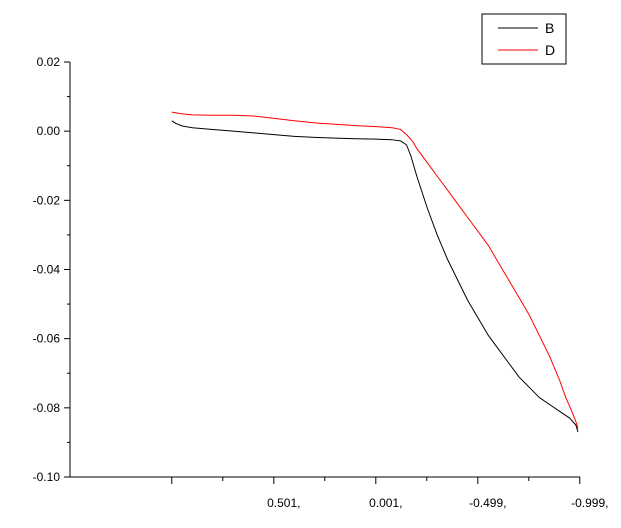  What do you see at coordinates (47, 477) in the screenshot?
I see `y-tick-label: -0.10` at bounding box center [47, 477].